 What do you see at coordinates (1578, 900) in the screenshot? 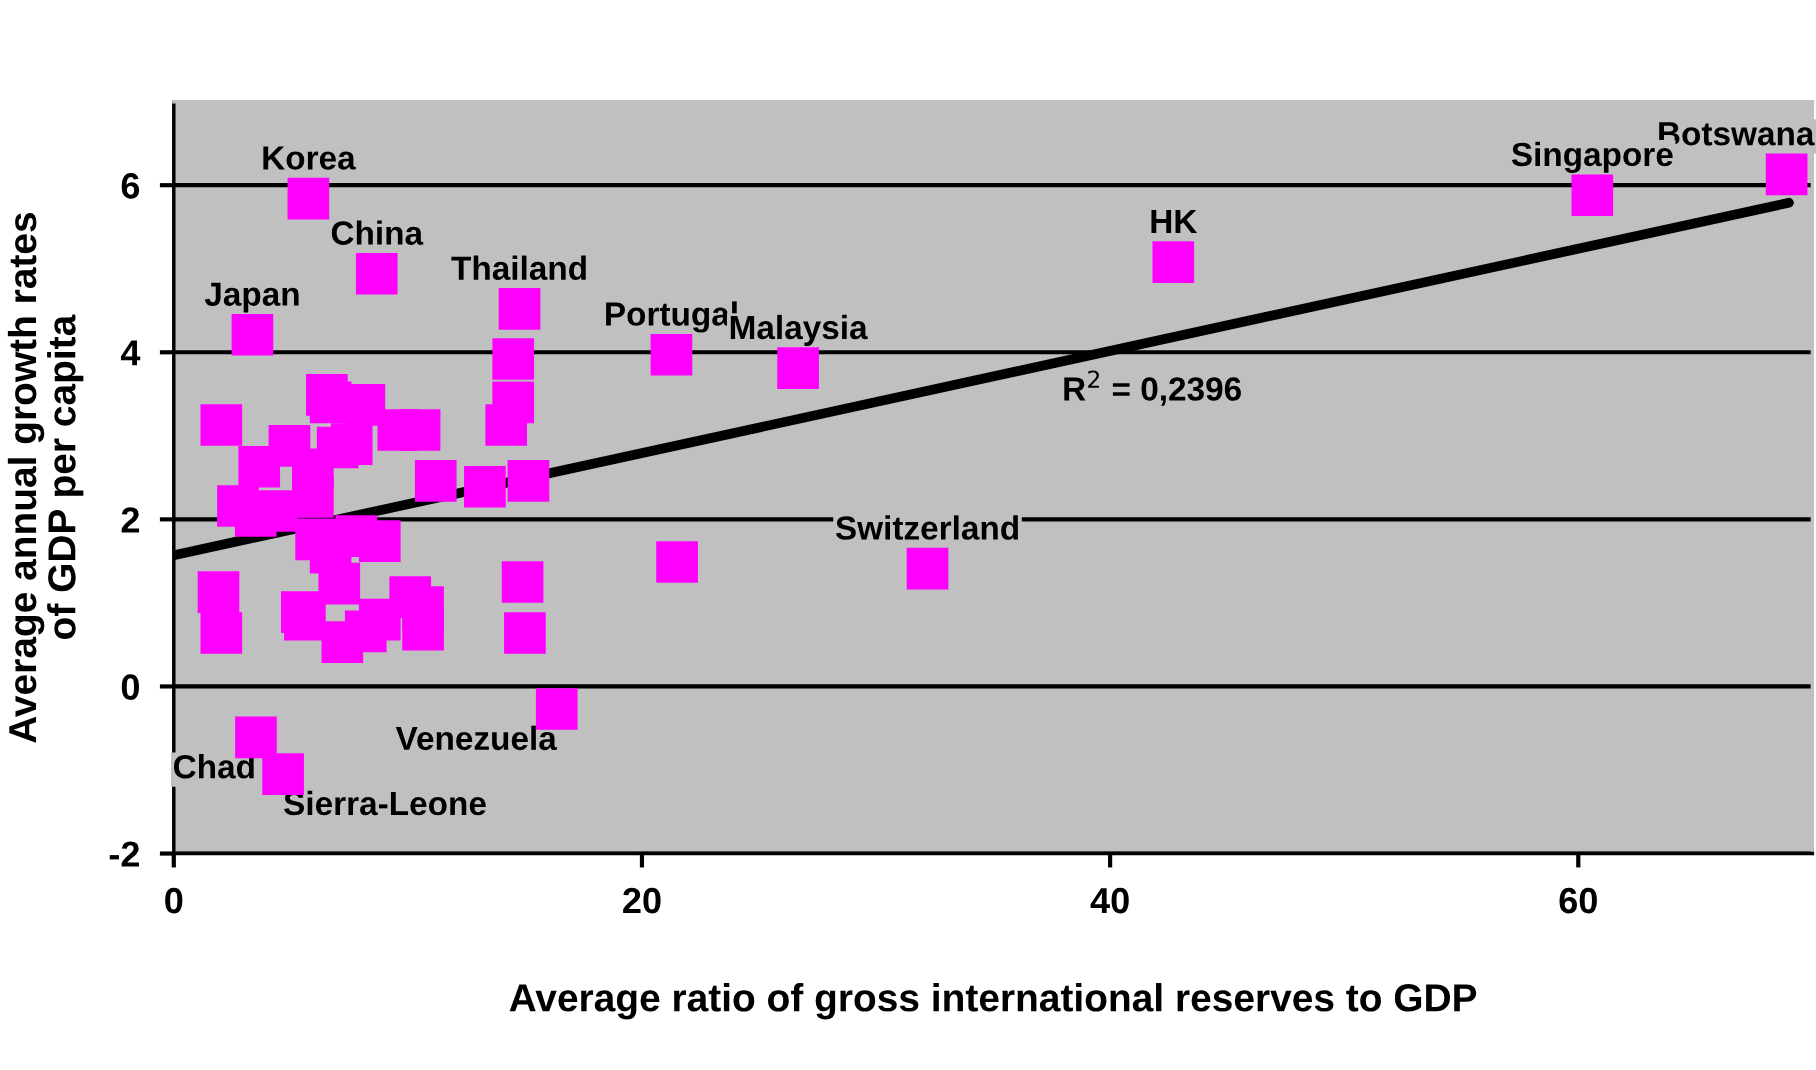
I see `x-tick-label: 60` at bounding box center [1578, 900].